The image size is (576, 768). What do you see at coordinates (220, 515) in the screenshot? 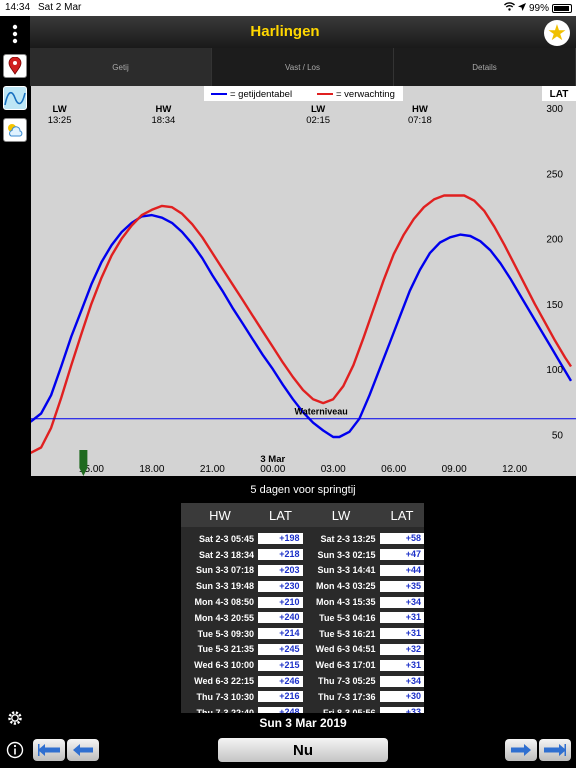
I see `header-hw: HW` at bounding box center [220, 515].